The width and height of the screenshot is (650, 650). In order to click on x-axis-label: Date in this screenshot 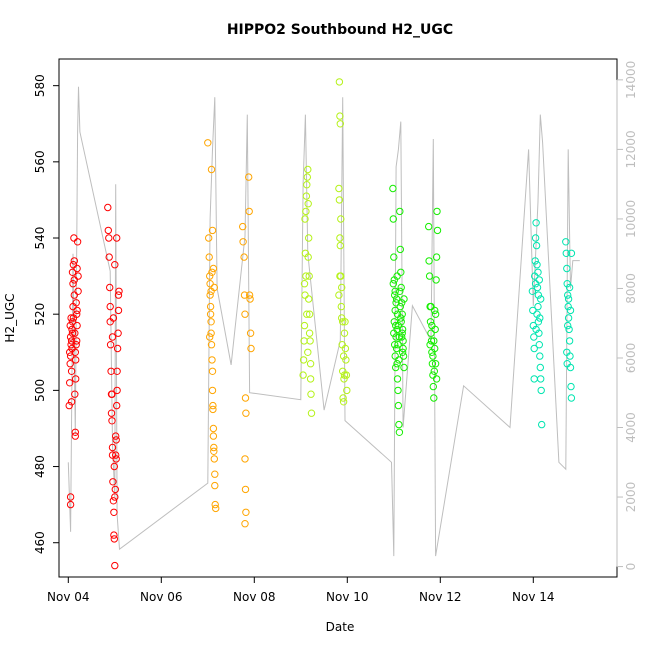, I will do `click(340, 627)`.